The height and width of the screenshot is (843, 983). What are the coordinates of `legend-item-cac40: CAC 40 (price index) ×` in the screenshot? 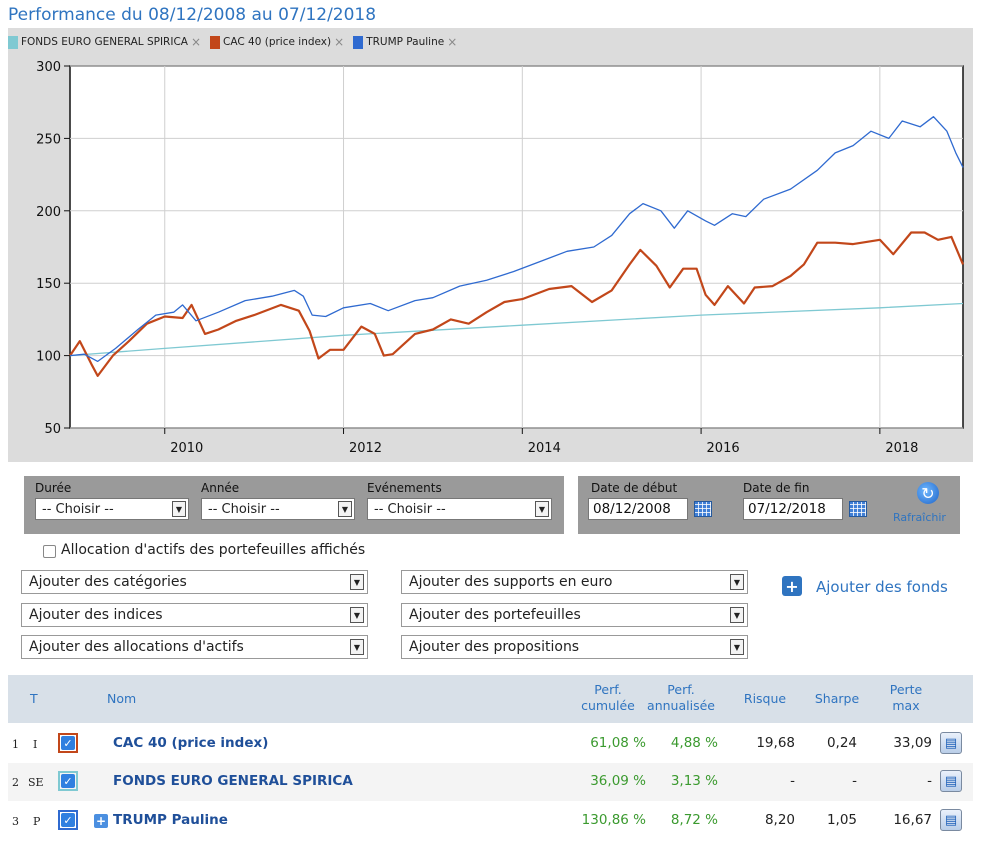 It's located at (277, 42).